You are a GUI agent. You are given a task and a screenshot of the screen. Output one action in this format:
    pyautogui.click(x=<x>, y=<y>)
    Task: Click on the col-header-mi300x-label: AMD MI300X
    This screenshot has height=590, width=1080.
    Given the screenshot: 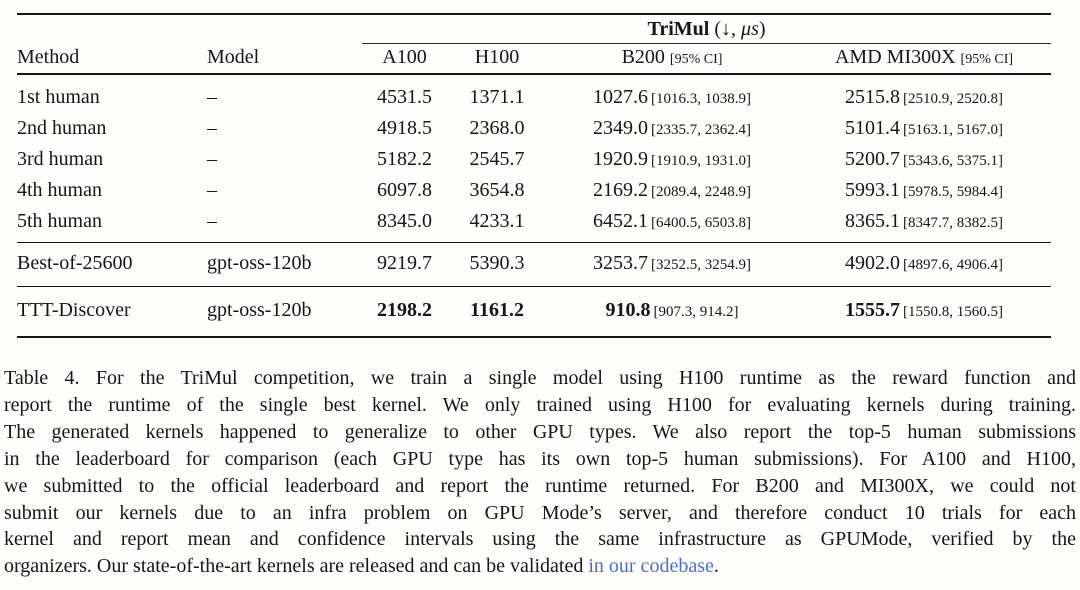 What is the action you would take?
    pyautogui.click(x=895, y=57)
    